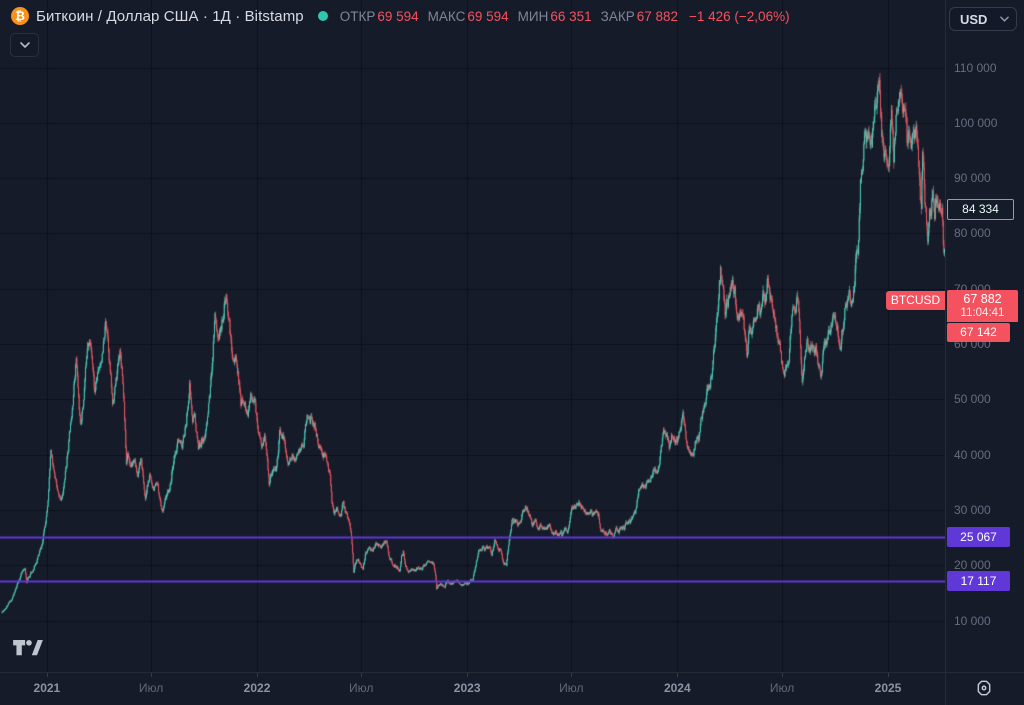  I want to click on gear-icon, so click(984, 688).